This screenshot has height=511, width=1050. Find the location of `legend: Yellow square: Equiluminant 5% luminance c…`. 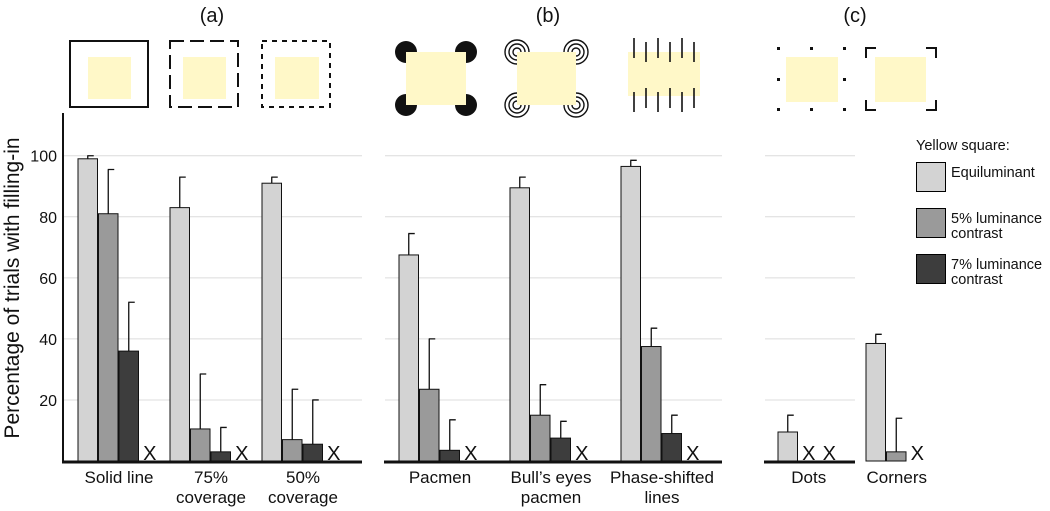

legend: Yellow square: Equiluminant 5% luminance c… is located at coordinates (983, 219).